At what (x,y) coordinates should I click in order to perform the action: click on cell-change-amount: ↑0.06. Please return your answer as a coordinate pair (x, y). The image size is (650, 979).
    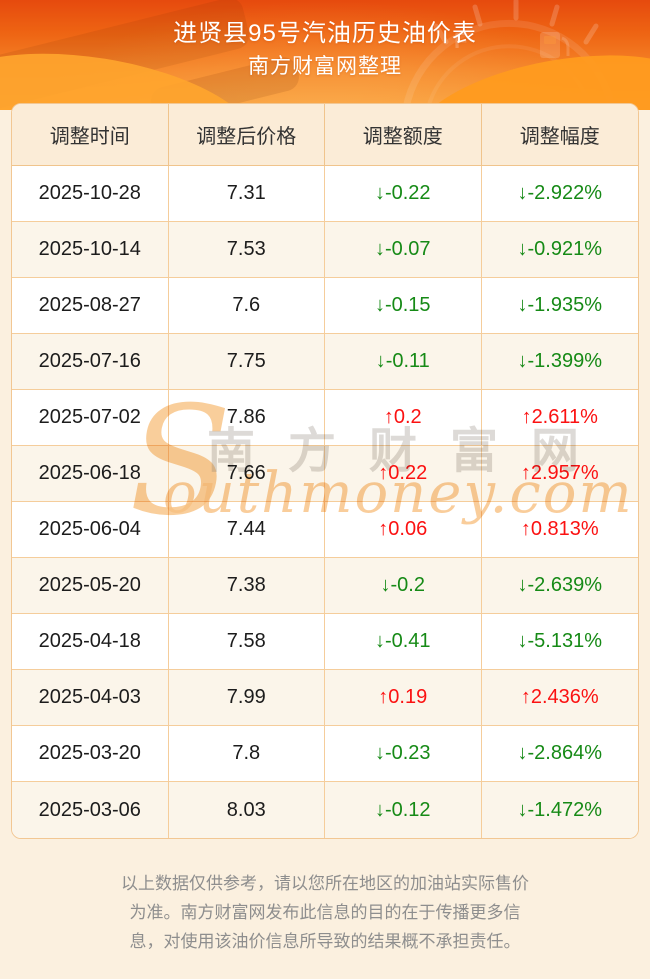
    Looking at the image, I should click on (403, 530).